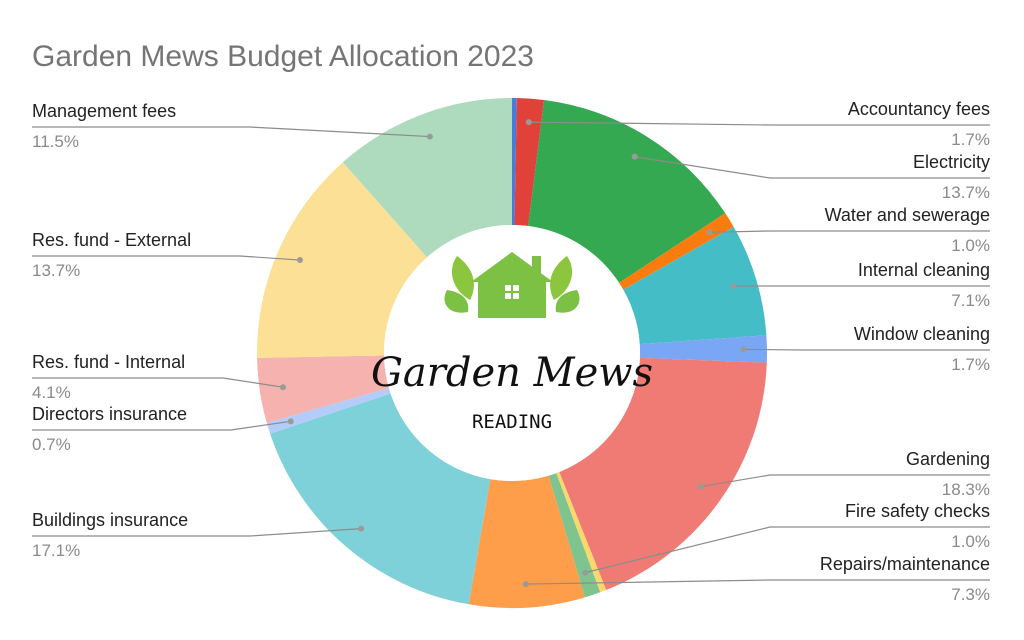  Describe the element at coordinates (51, 392) in the screenshot. I see `pct-res-fund-internal: 4.1%` at that location.